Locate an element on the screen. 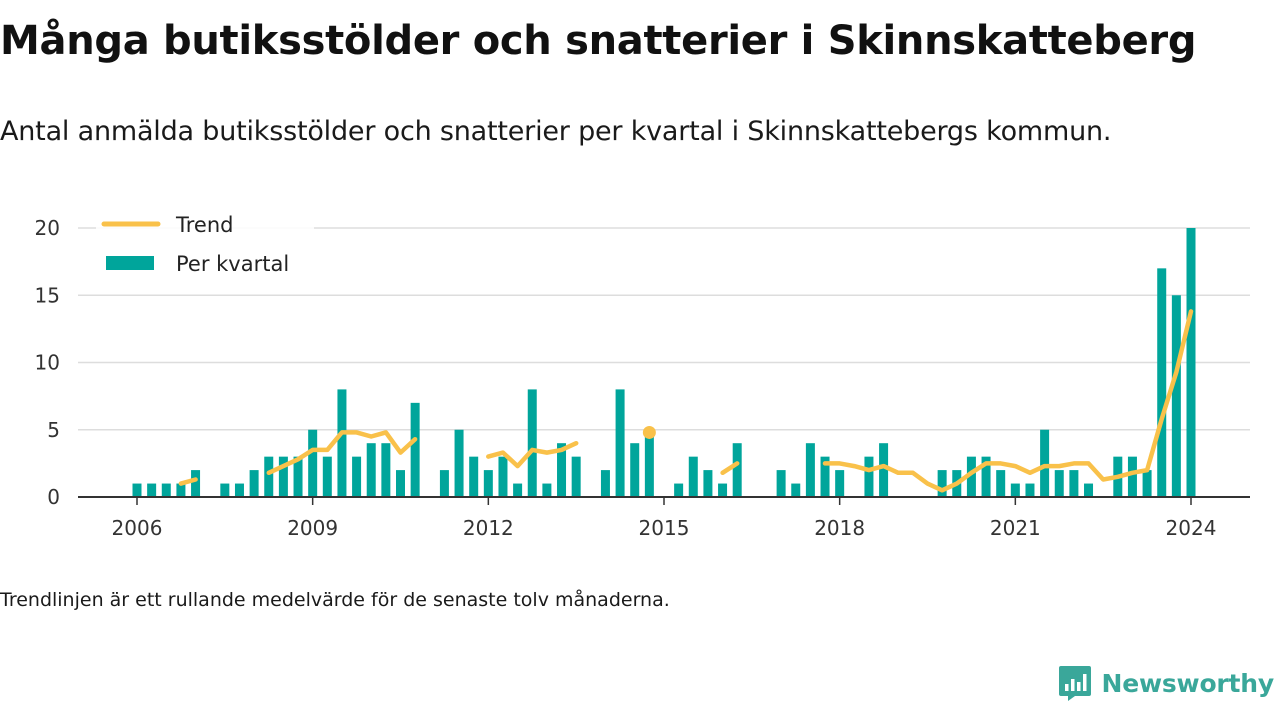 The height and width of the screenshot is (720, 1280). legend-bars-swatch is located at coordinates (130, 263).